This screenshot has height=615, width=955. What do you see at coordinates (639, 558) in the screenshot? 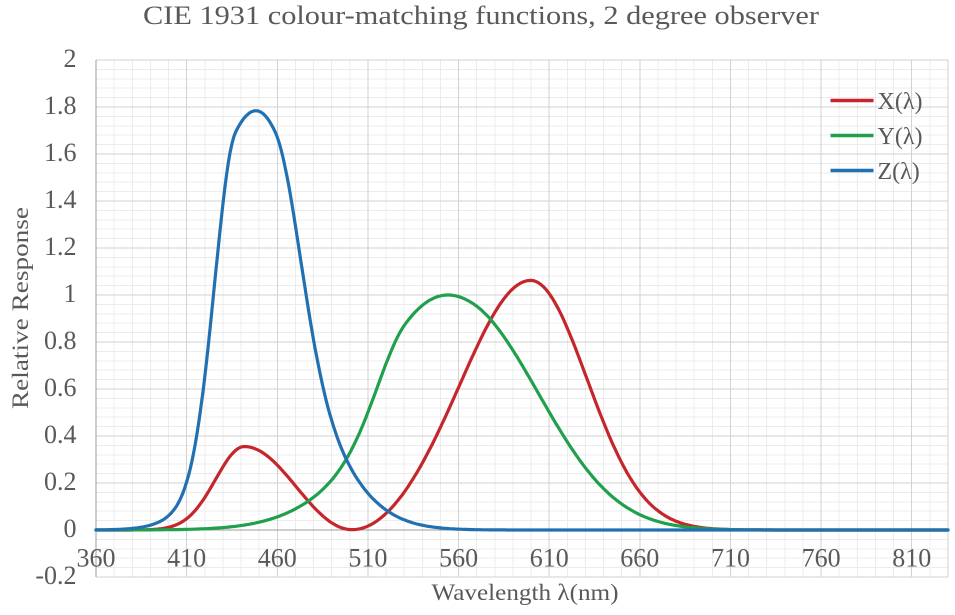
I see `svg-text: 660` at bounding box center [639, 558].